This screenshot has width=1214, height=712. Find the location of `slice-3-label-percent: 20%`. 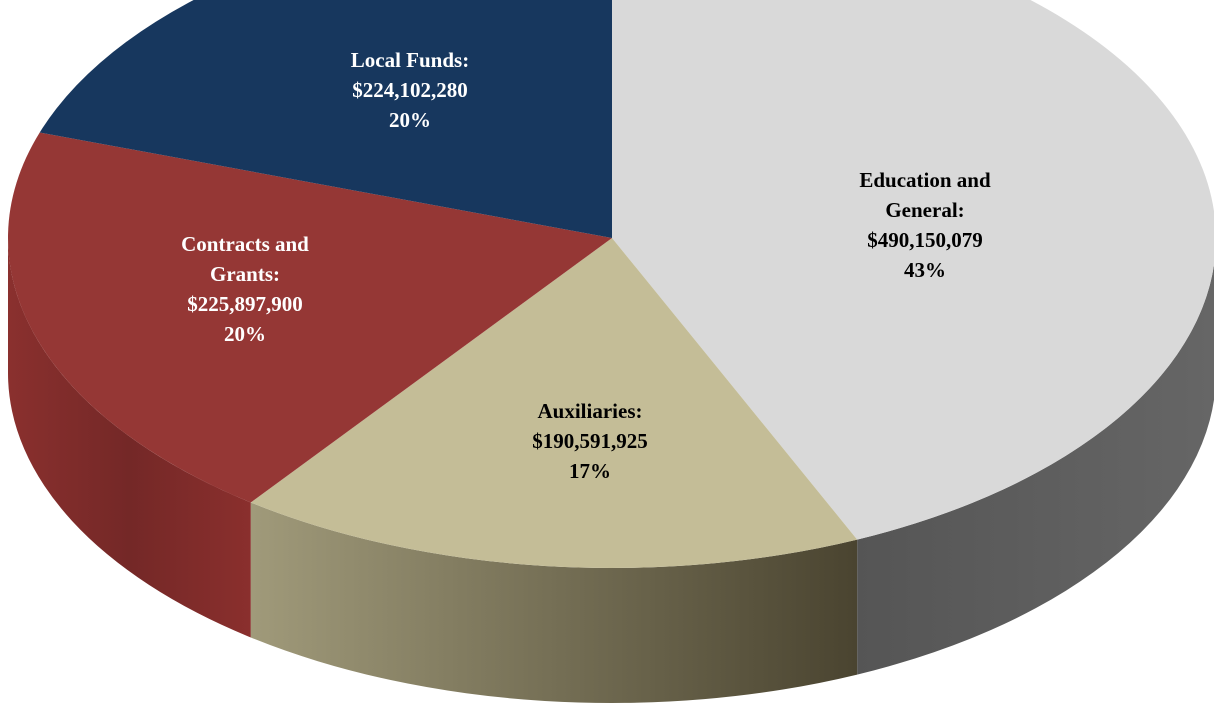

slice-3-label-percent: 20% is located at coordinates (245, 334).